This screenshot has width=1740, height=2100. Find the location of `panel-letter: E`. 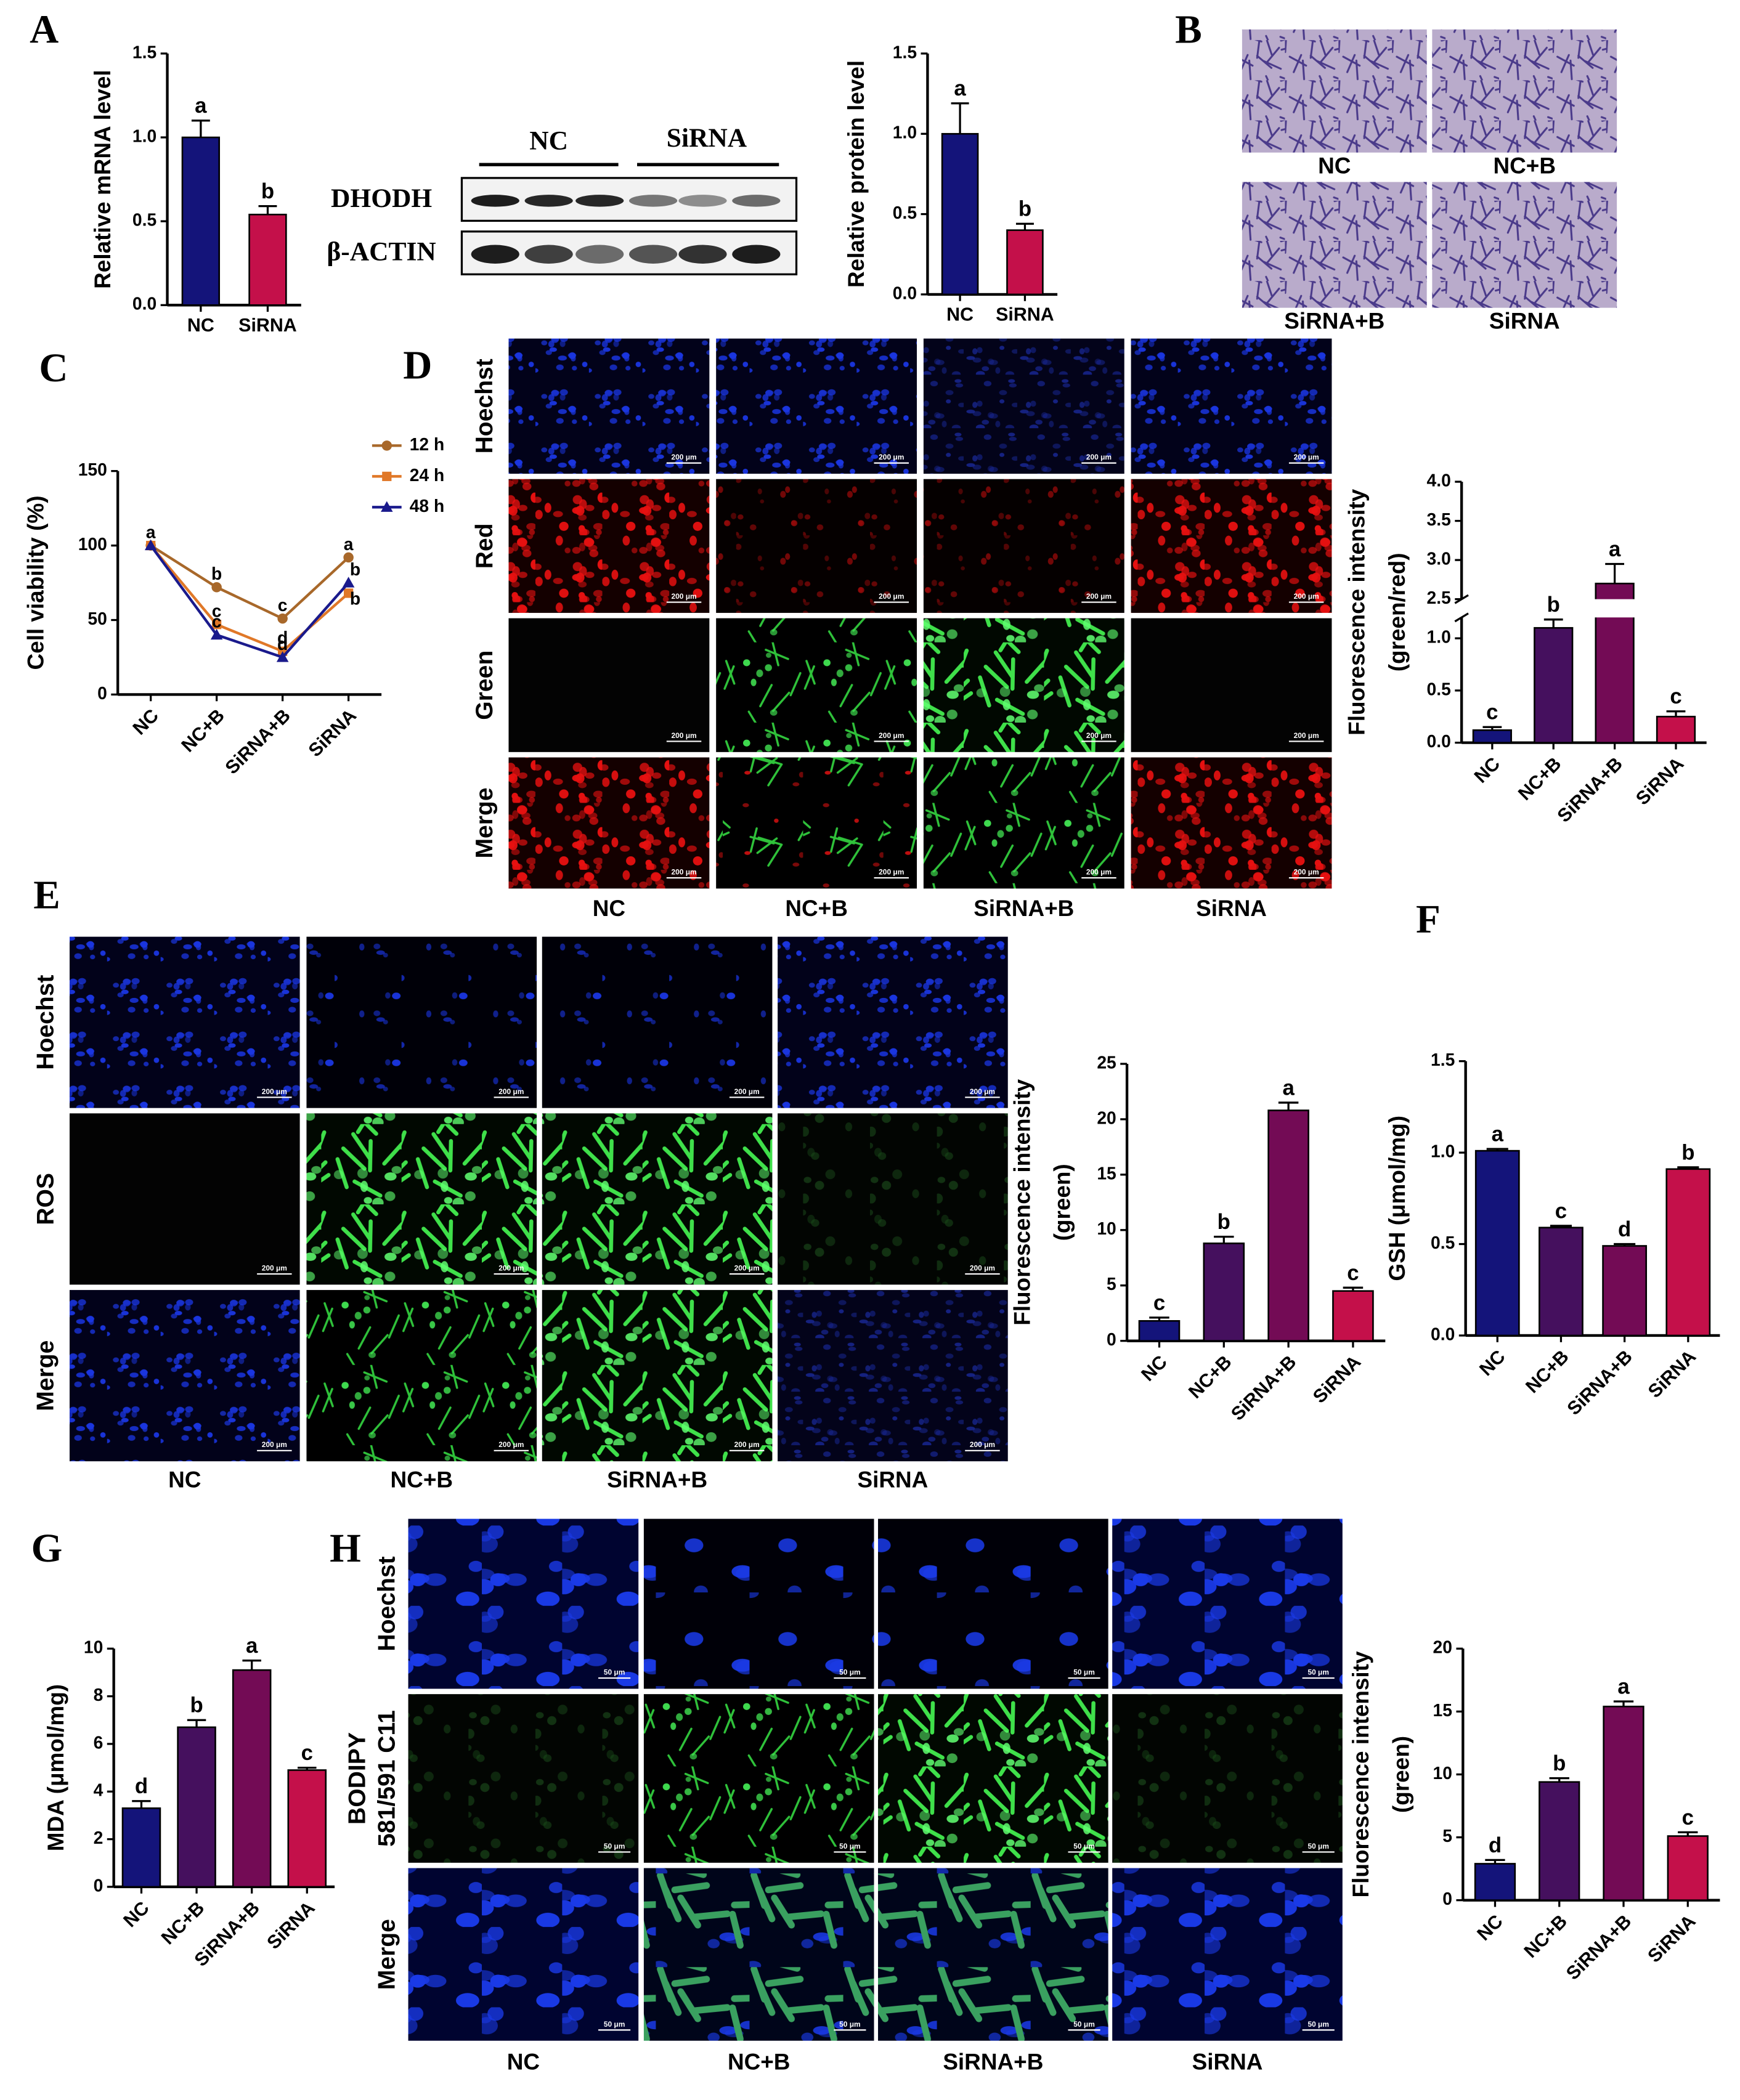

panel-letter: E is located at coordinates (47, 896).